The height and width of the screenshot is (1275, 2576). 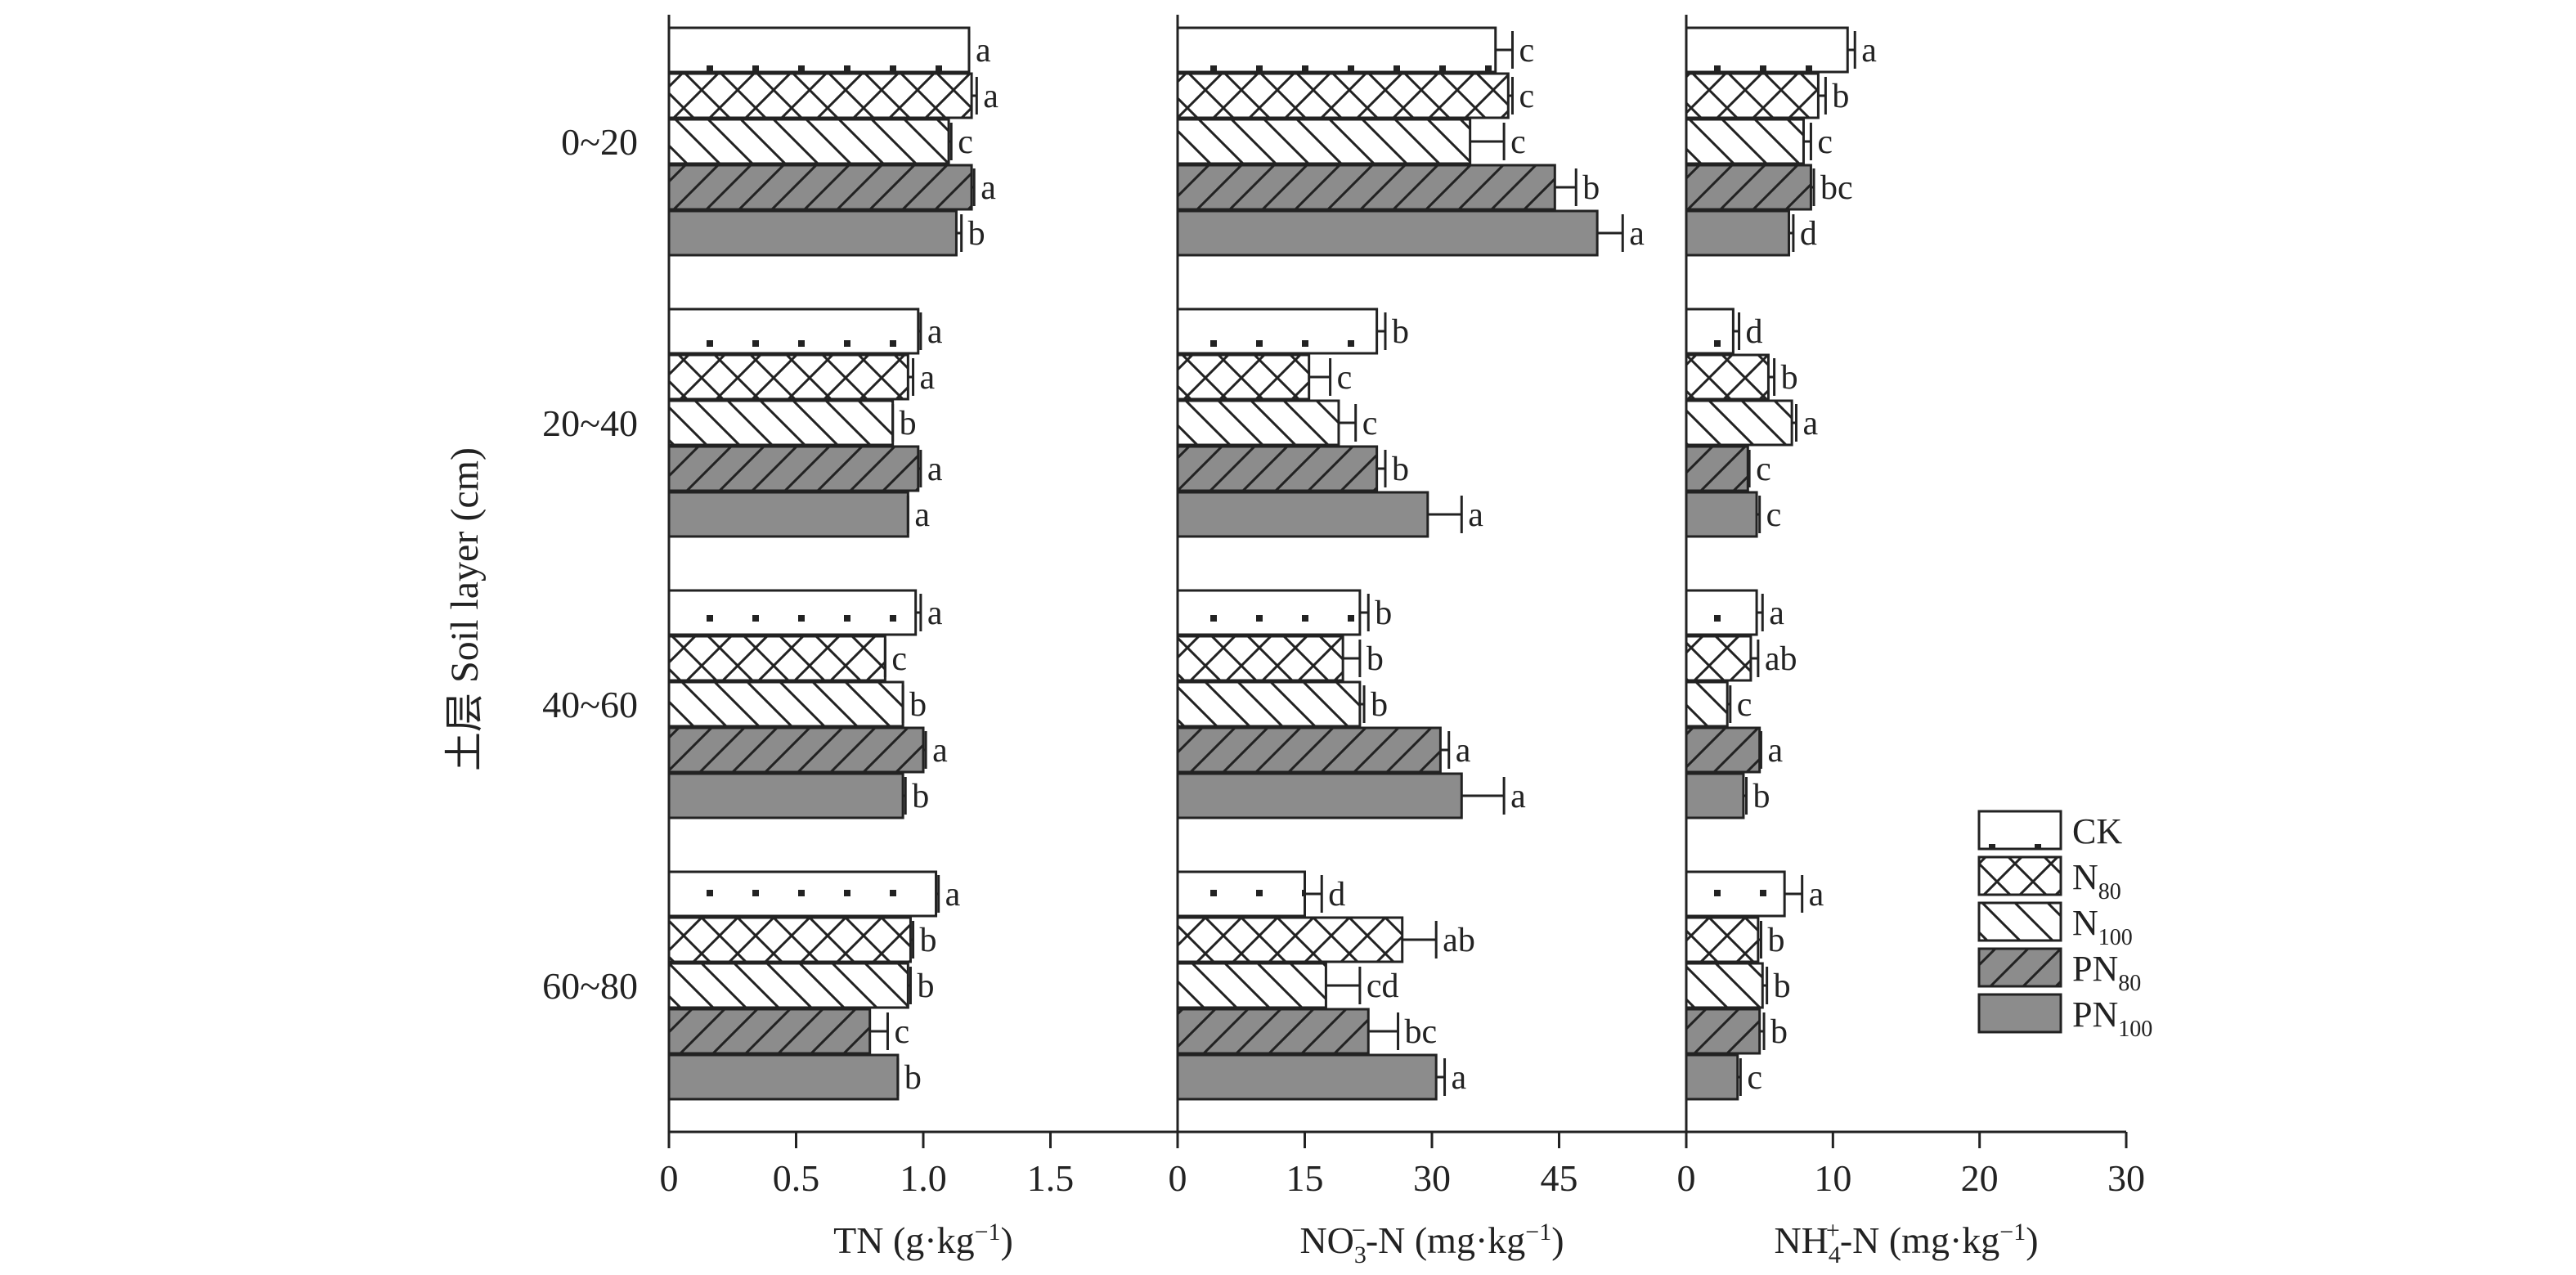 What do you see at coordinates (1836, 188) in the screenshot?
I see `significance-letter: bc` at bounding box center [1836, 188].